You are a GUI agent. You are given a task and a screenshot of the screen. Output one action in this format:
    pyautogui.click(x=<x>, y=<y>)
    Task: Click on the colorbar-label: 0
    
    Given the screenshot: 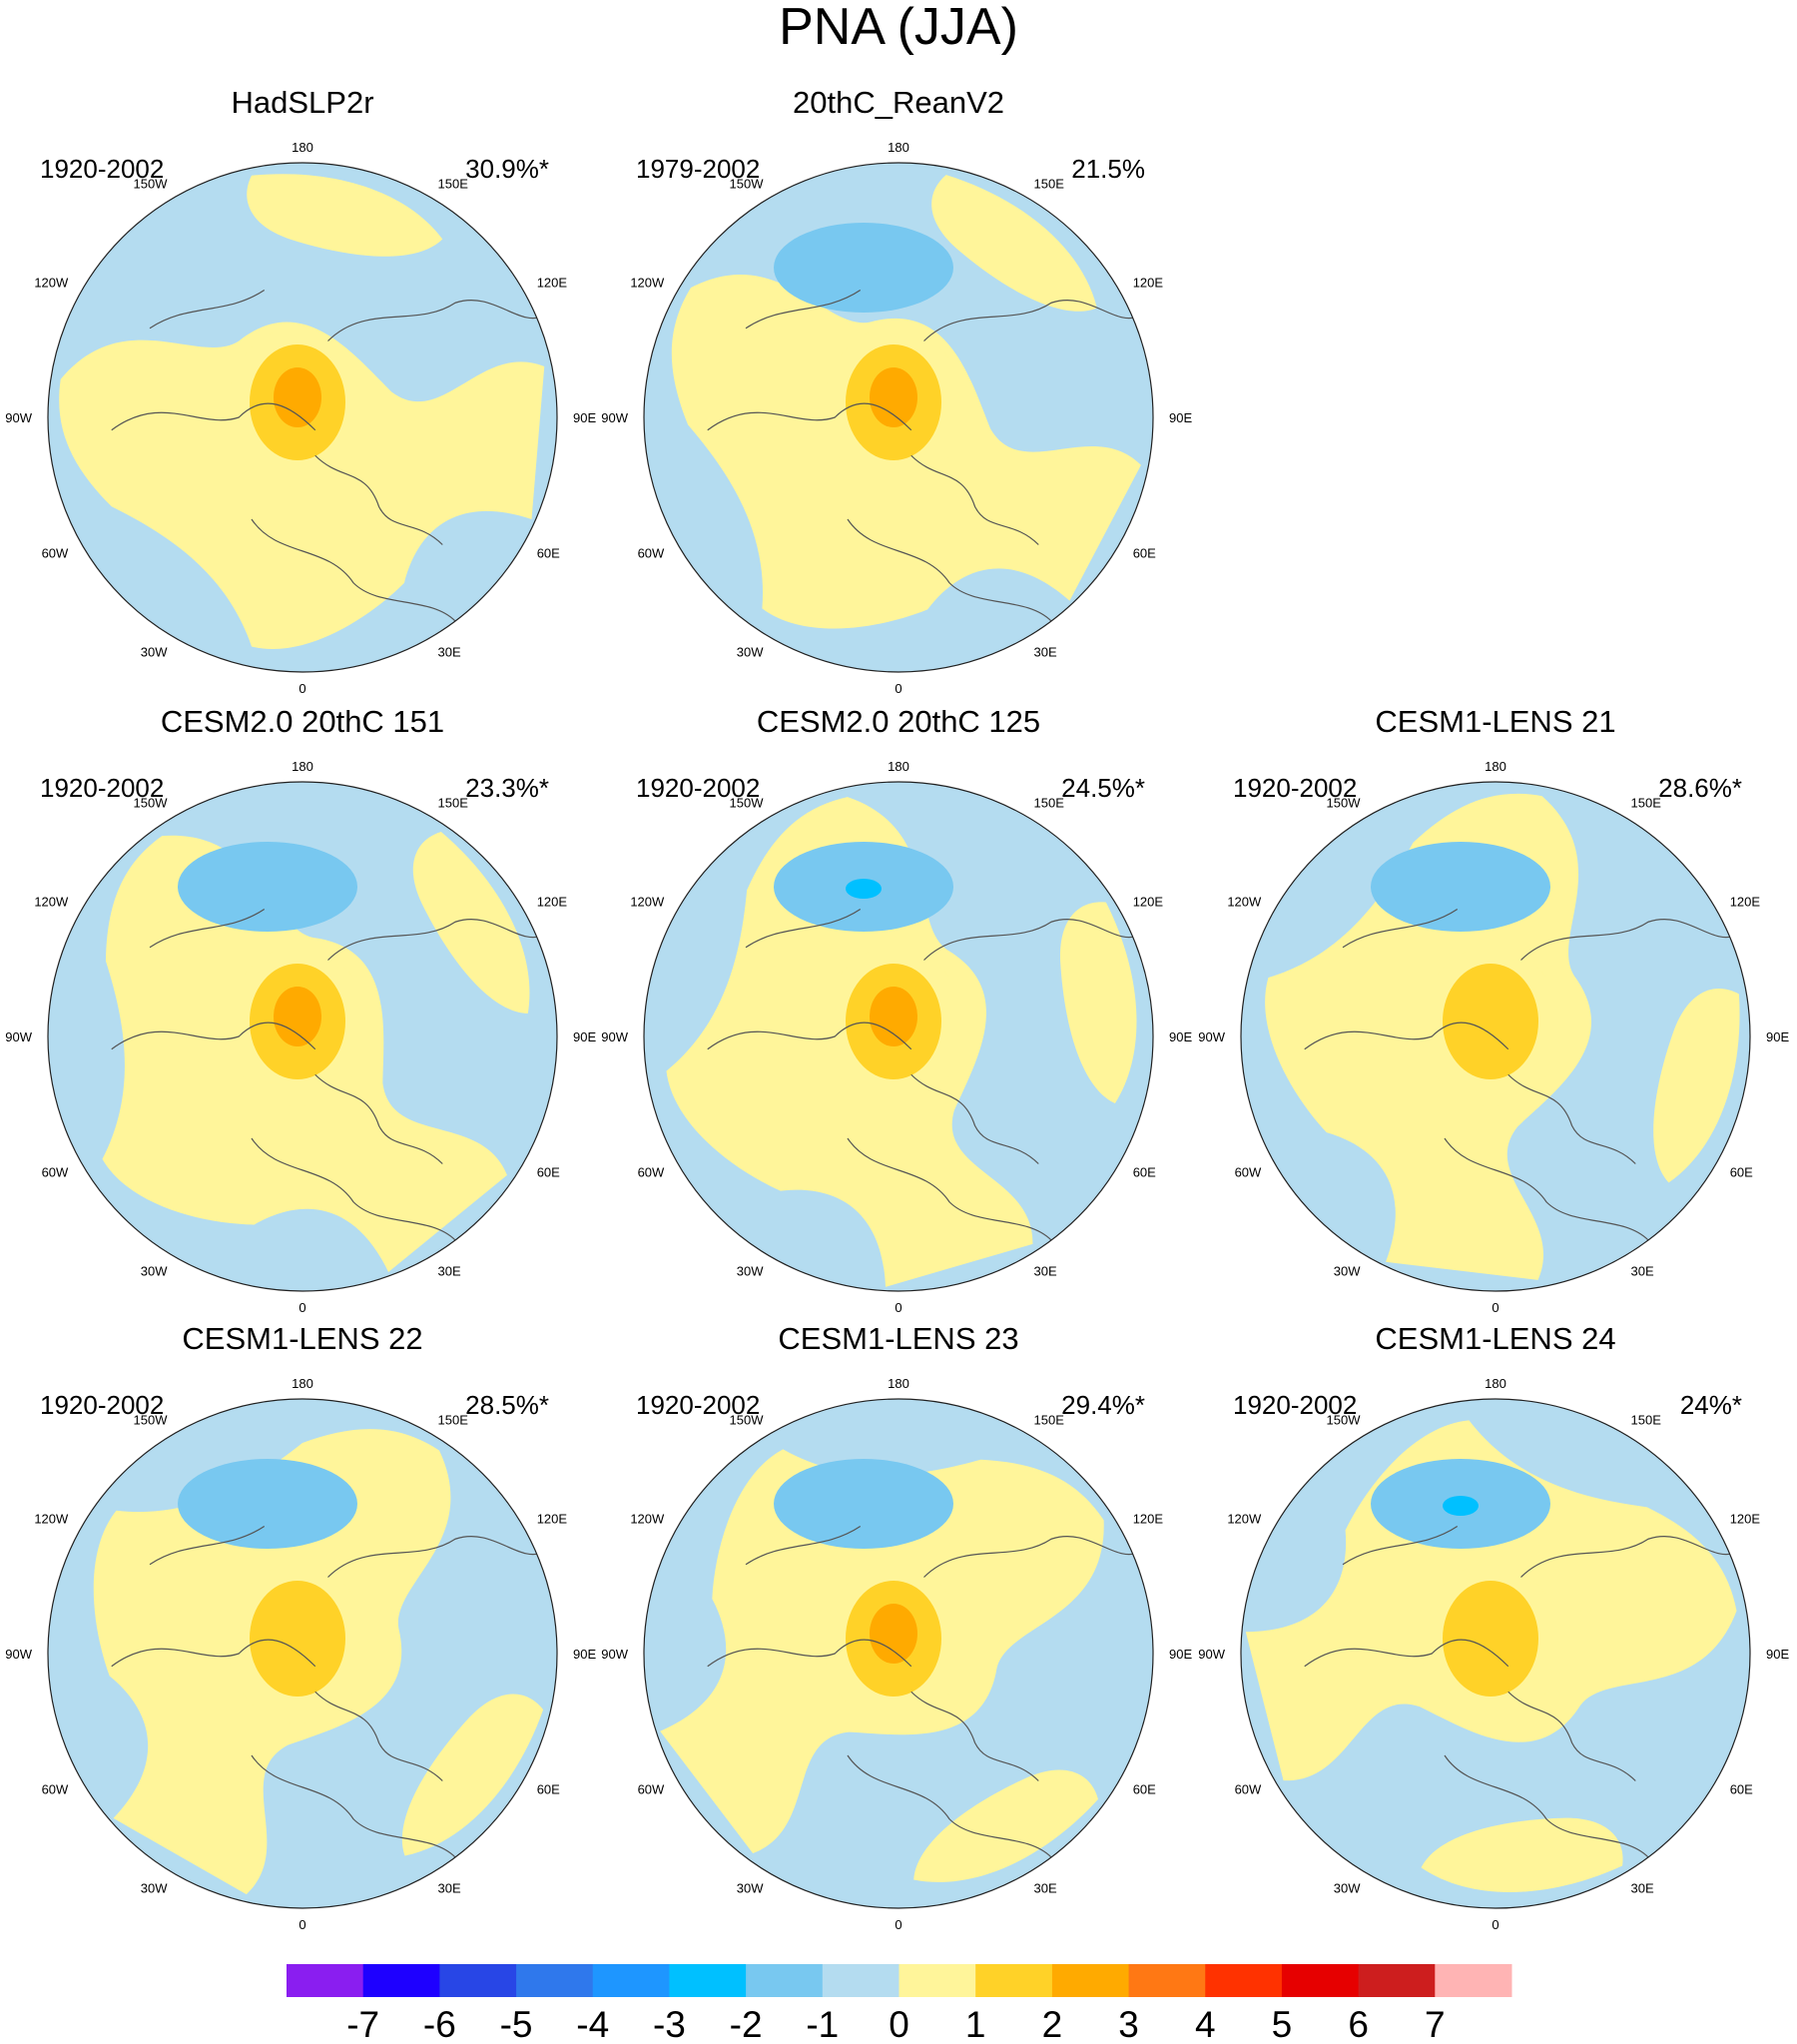 What is the action you would take?
    pyautogui.click(x=899, y=2024)
    